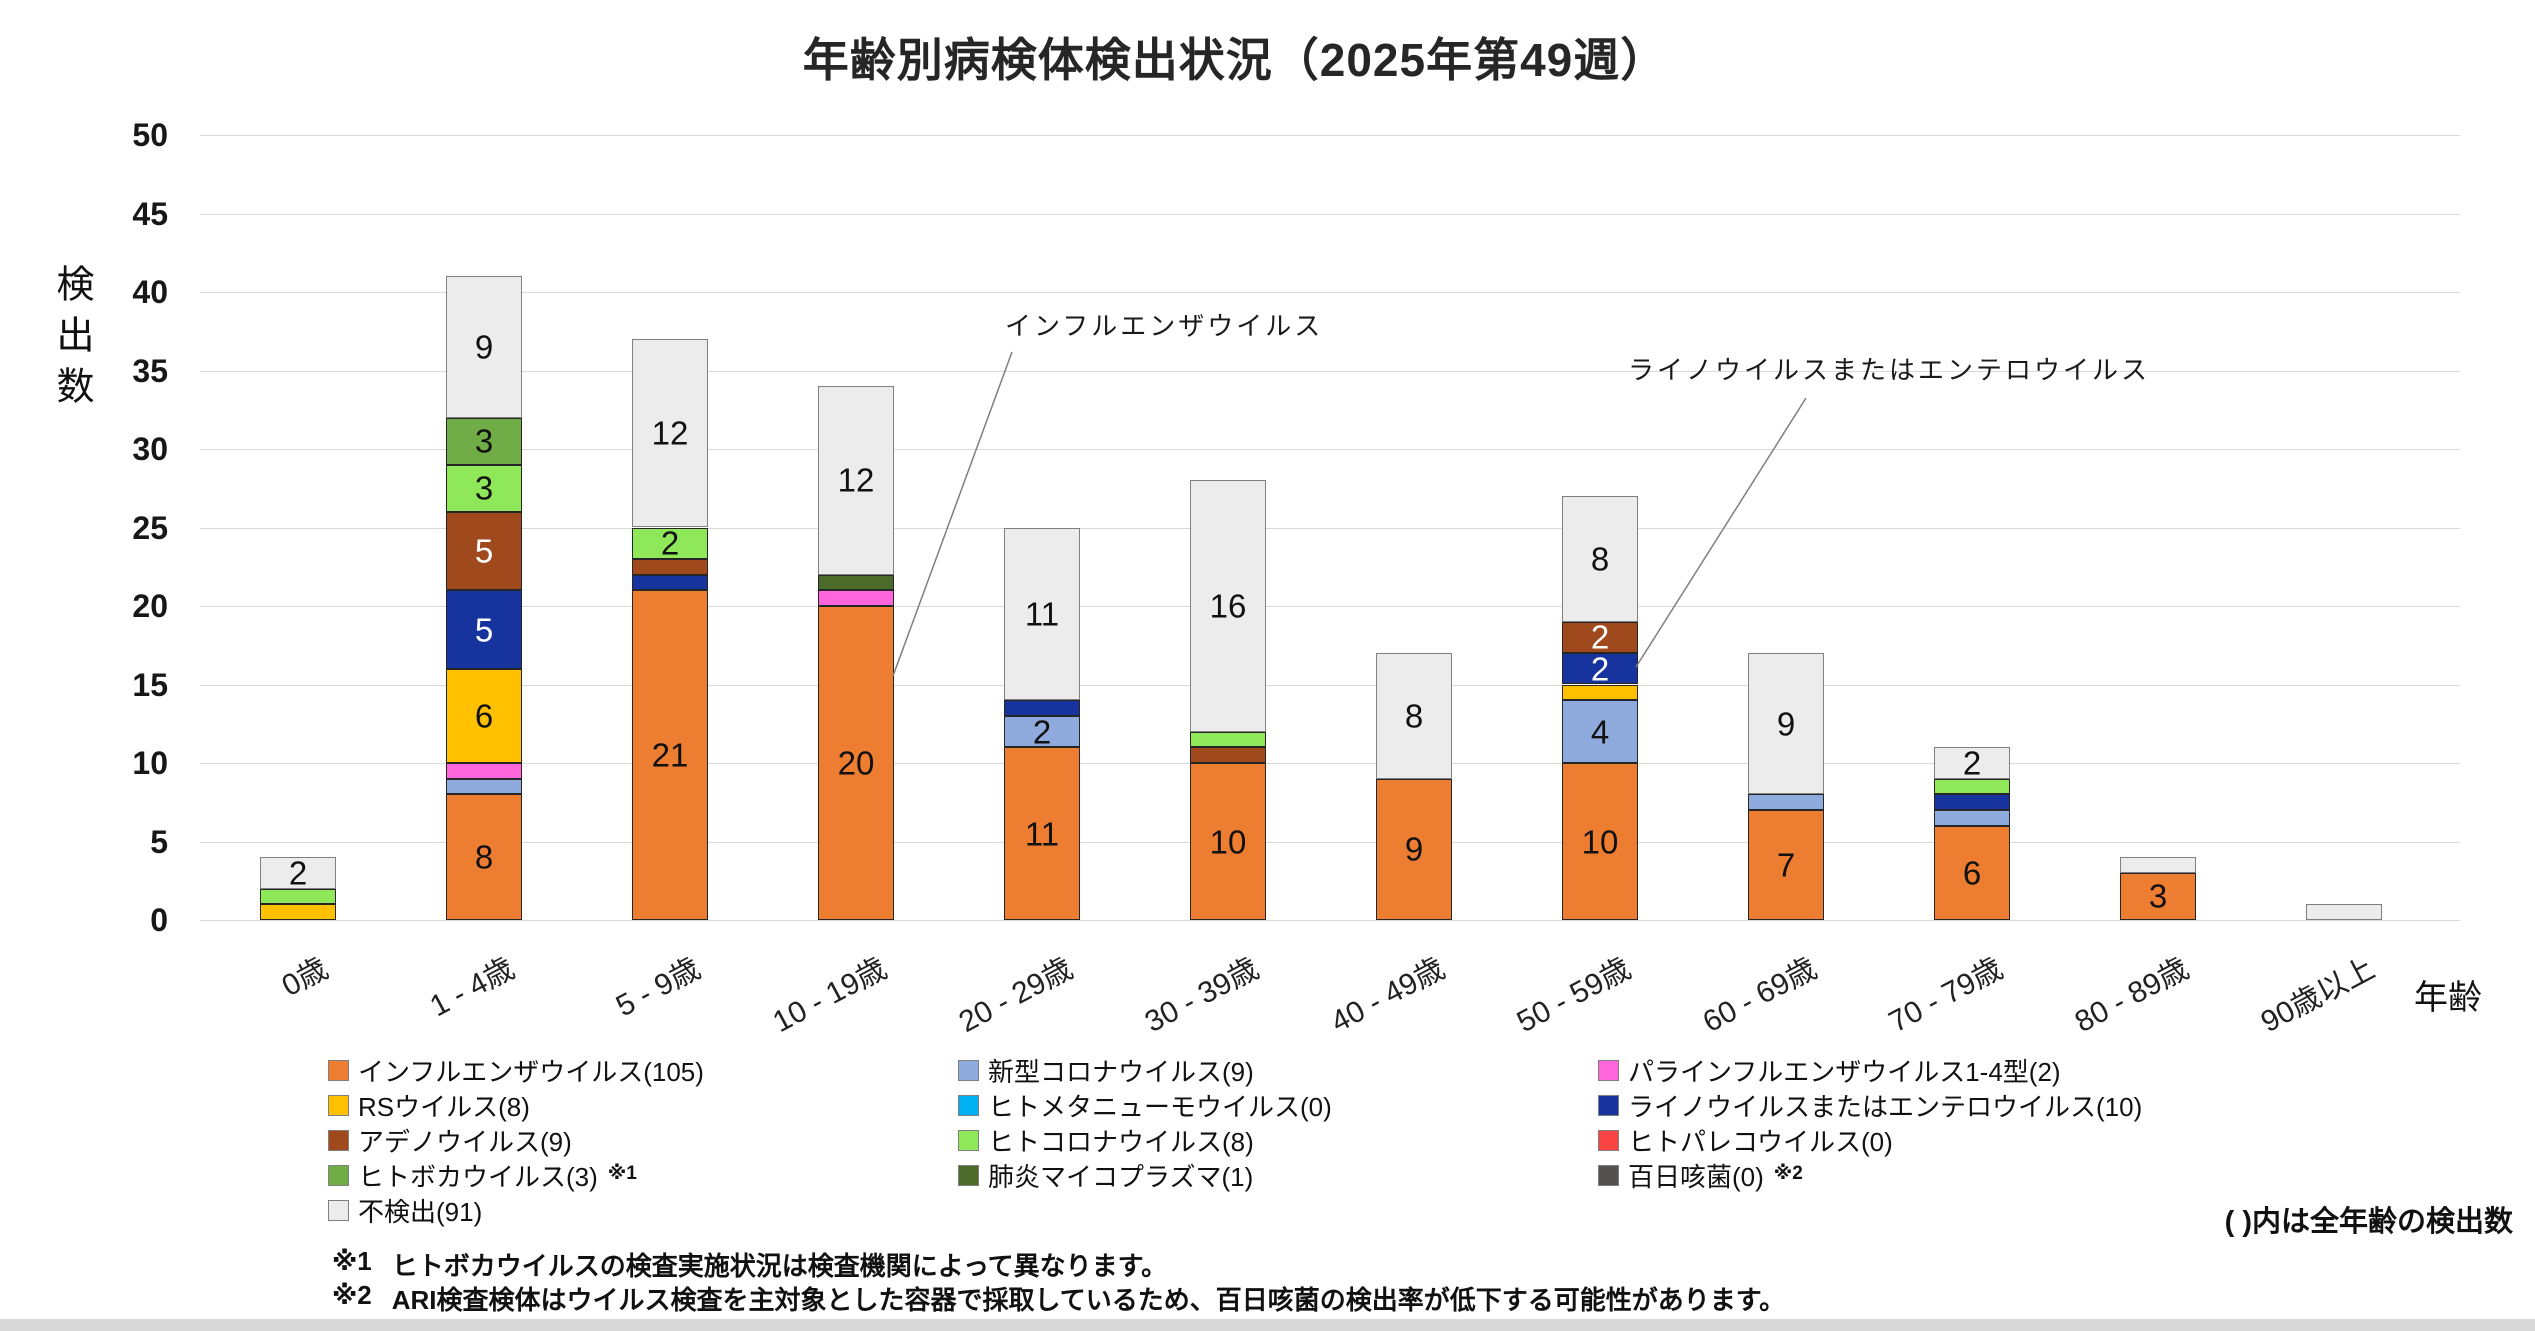  Describe the element at coordinates (1201, 995) in the screenshot. I see `x-tick-label: 30 - 39歳` at that location.